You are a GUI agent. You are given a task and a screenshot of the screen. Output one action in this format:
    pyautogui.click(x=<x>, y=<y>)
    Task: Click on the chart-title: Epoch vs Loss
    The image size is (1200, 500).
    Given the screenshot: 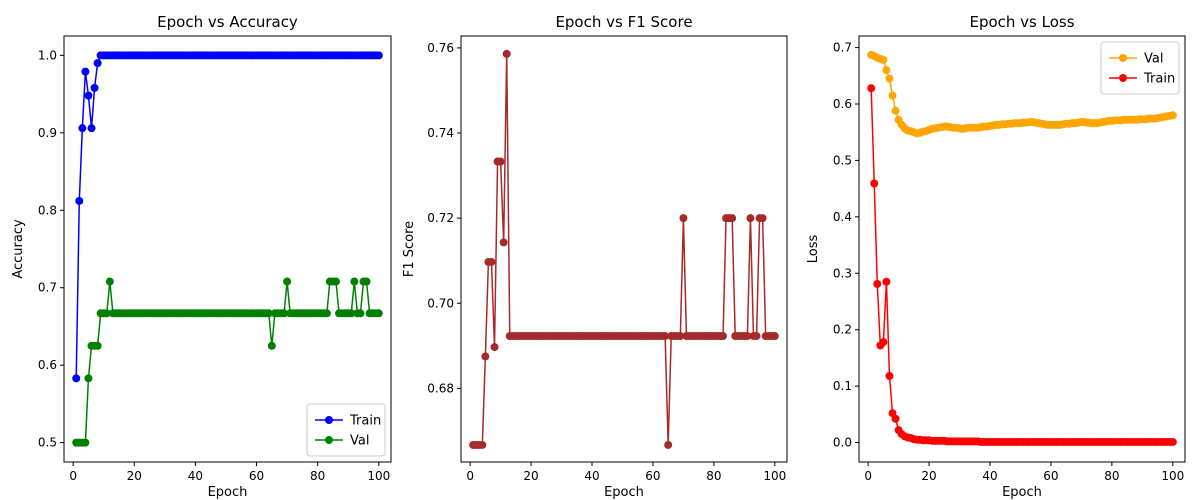 What is the action you would take?
    pyautogui.click(x=1021, y=22)
    